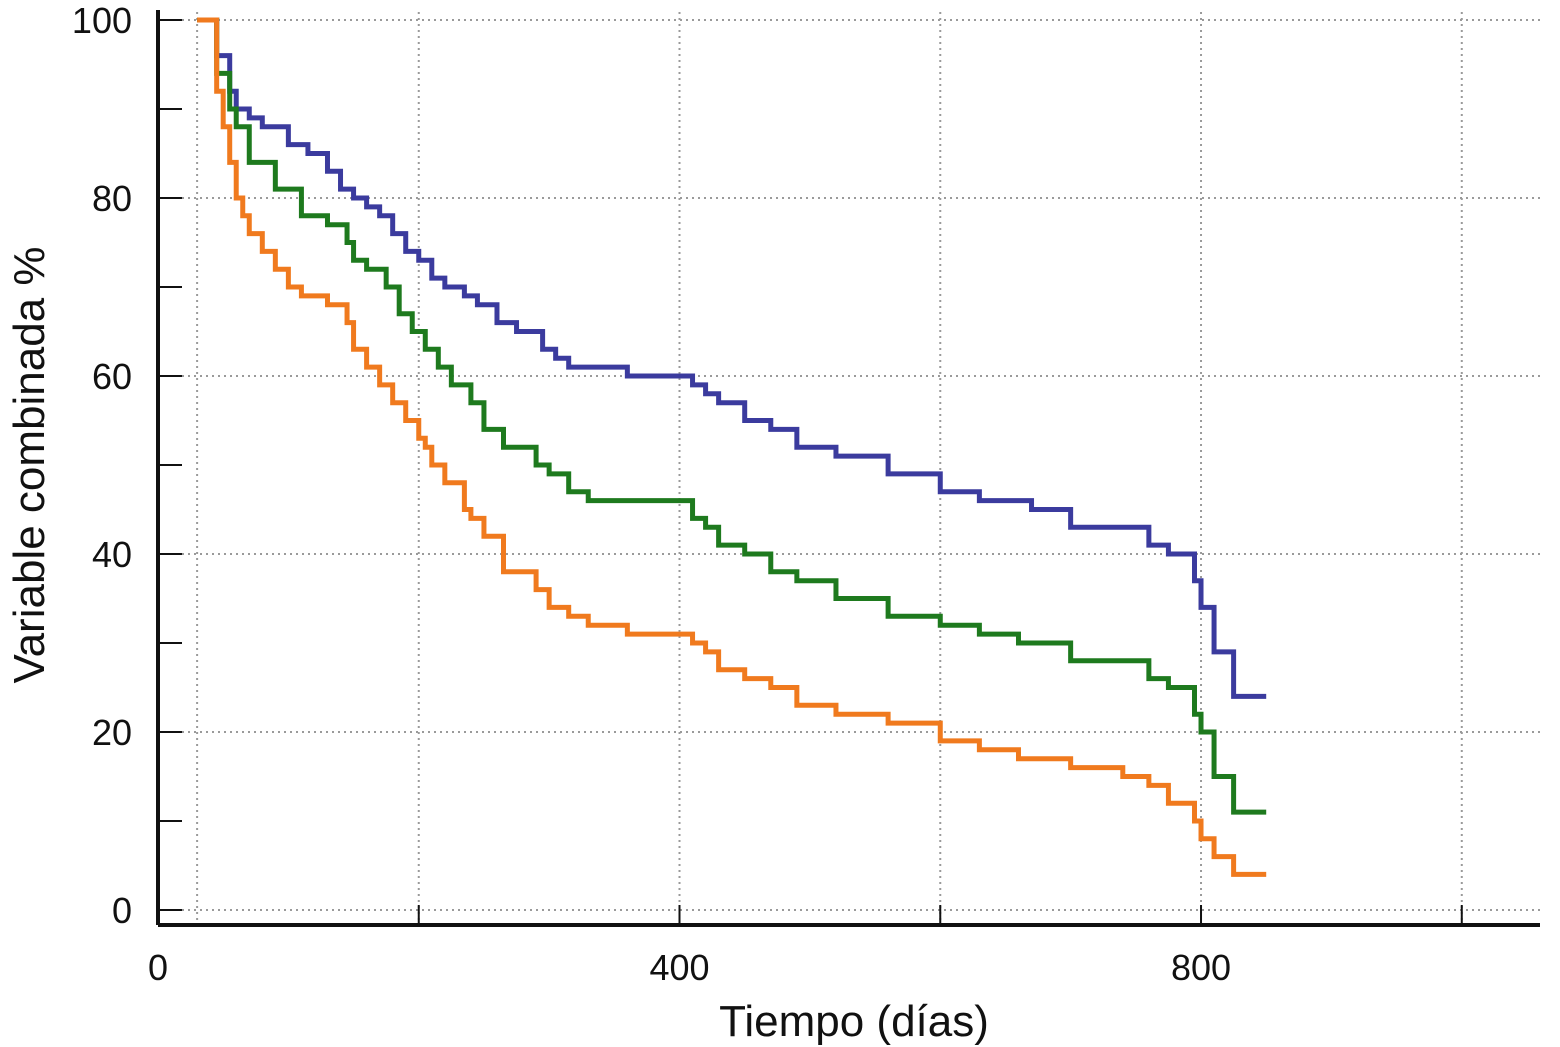 The height and width of the screenshot is (1047, 1560). What do you see at coordinates (102, 20) in the screenshot?
I see `y-tick-label-5: 100` at bounding box center [102, 20].